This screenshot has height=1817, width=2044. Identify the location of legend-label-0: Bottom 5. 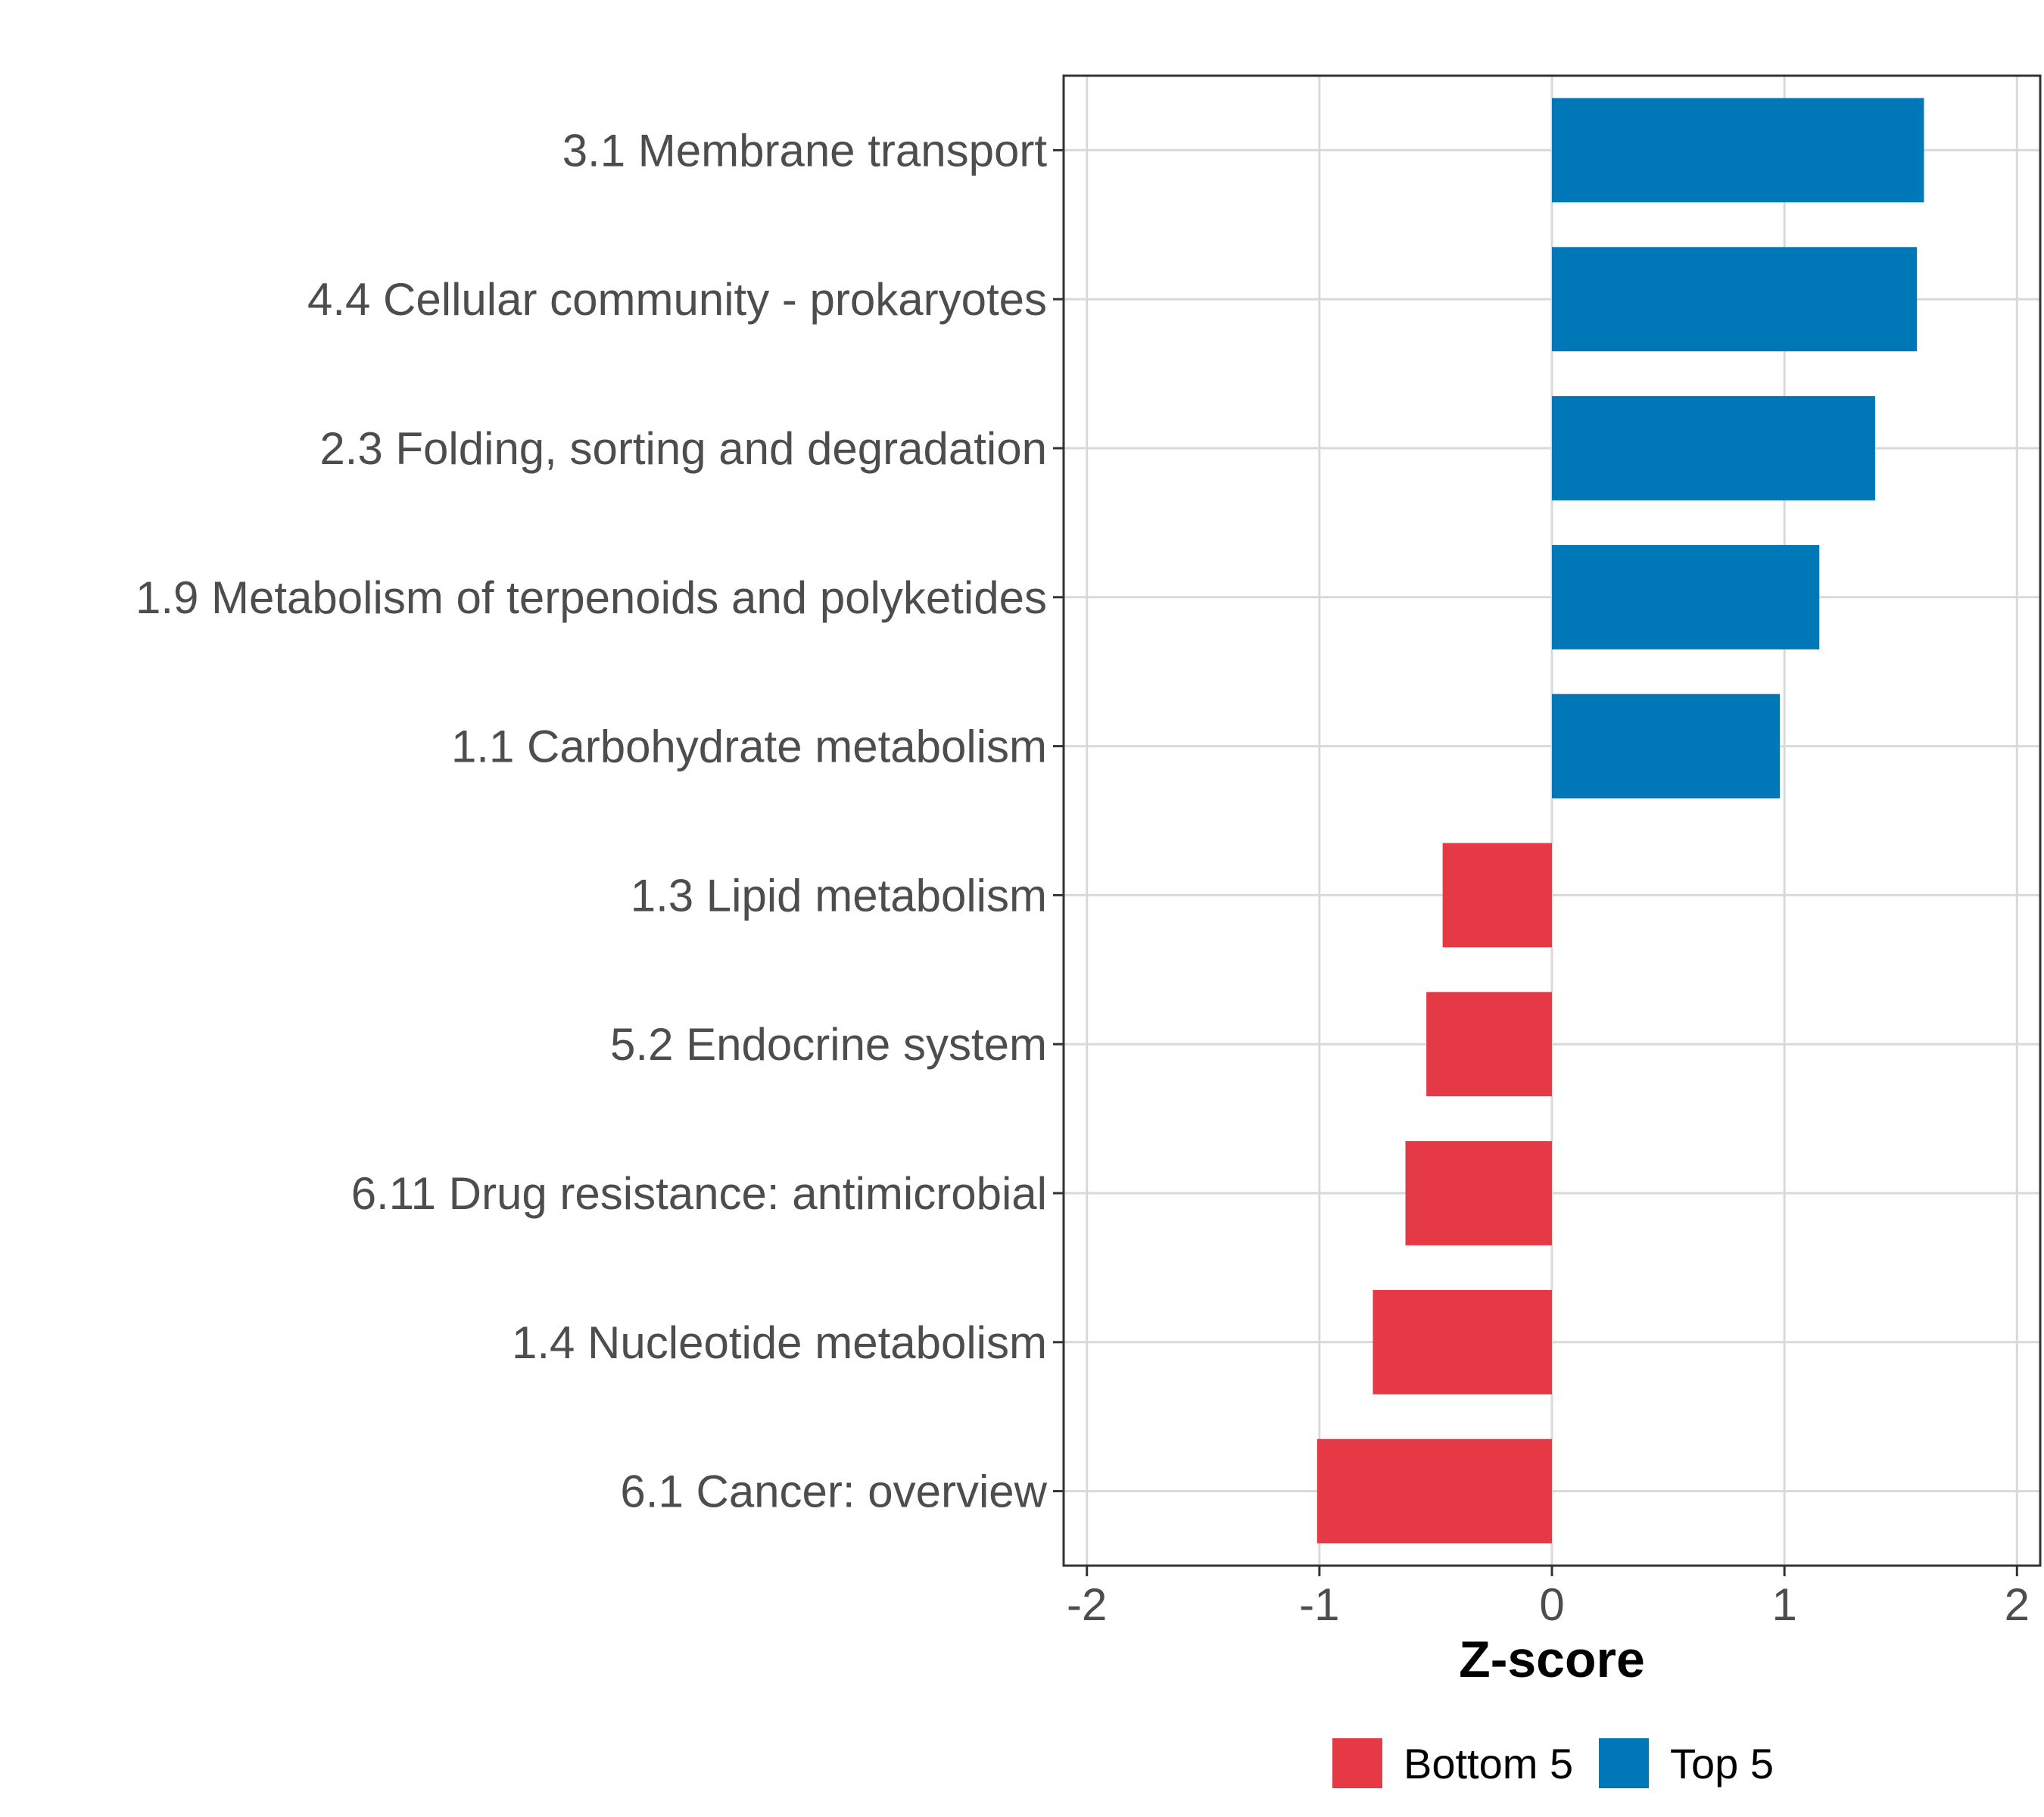
(1488, 1764).